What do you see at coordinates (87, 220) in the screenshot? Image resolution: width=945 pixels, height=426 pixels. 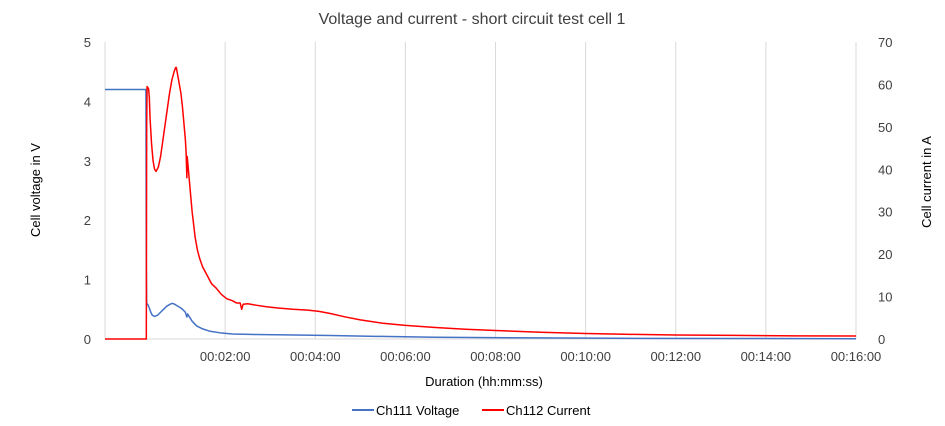 I see `y-left-tick-label: 2` at bounding box center [87, 220].